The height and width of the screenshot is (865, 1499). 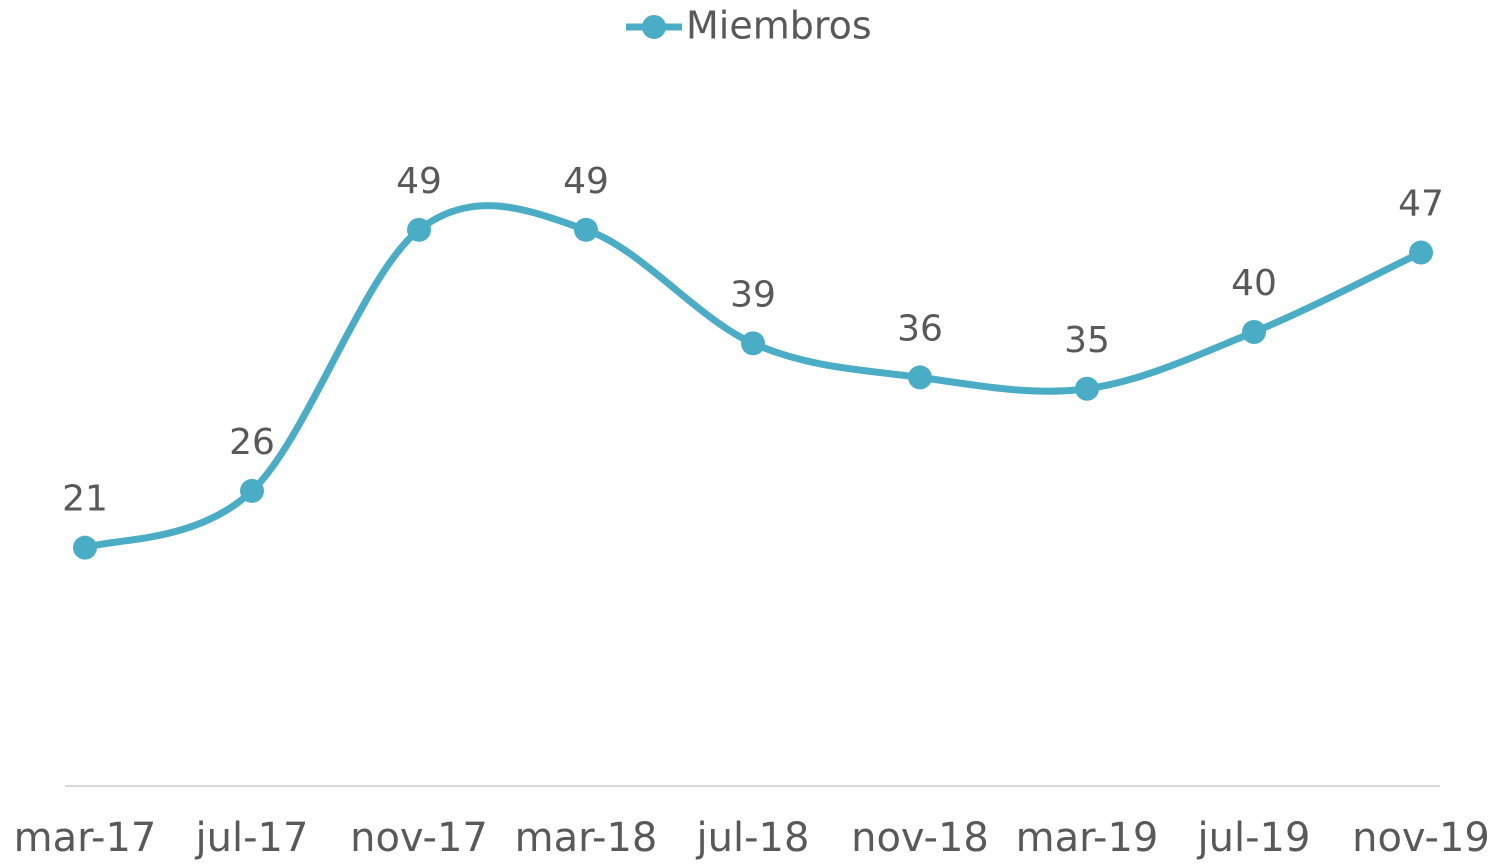 I want to click on x-tick-label: mar-17, so click(x=85, y=838).